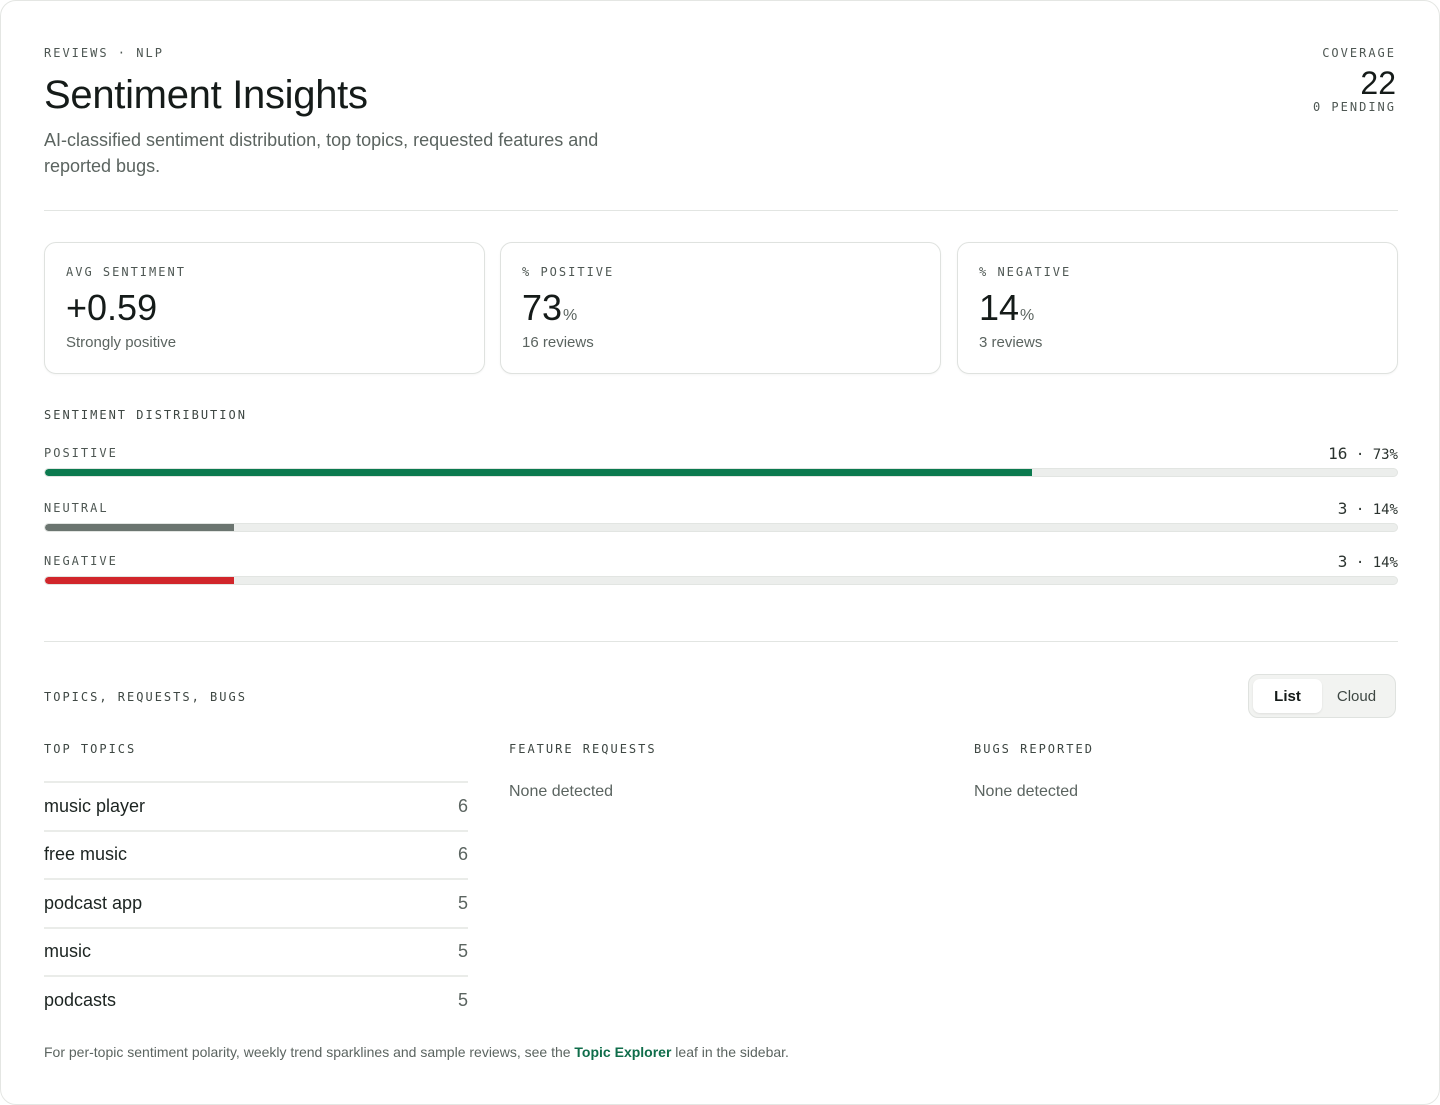 This screenshot has width=1440, height=1105. I want to click on coverage-block: COVERAGE 22 0 PENDING, so click(1354, 80).